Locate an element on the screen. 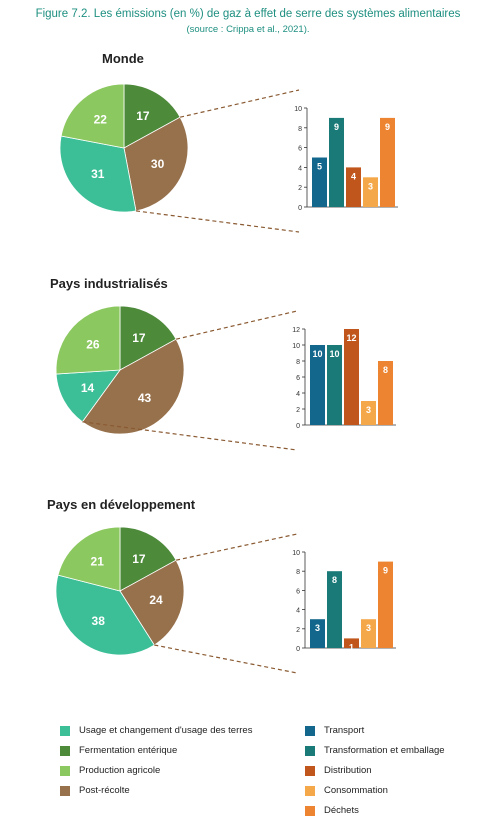 This screenshot has width=496, height=822. slice-value-label: 30 is located at coordinates (158, 164).